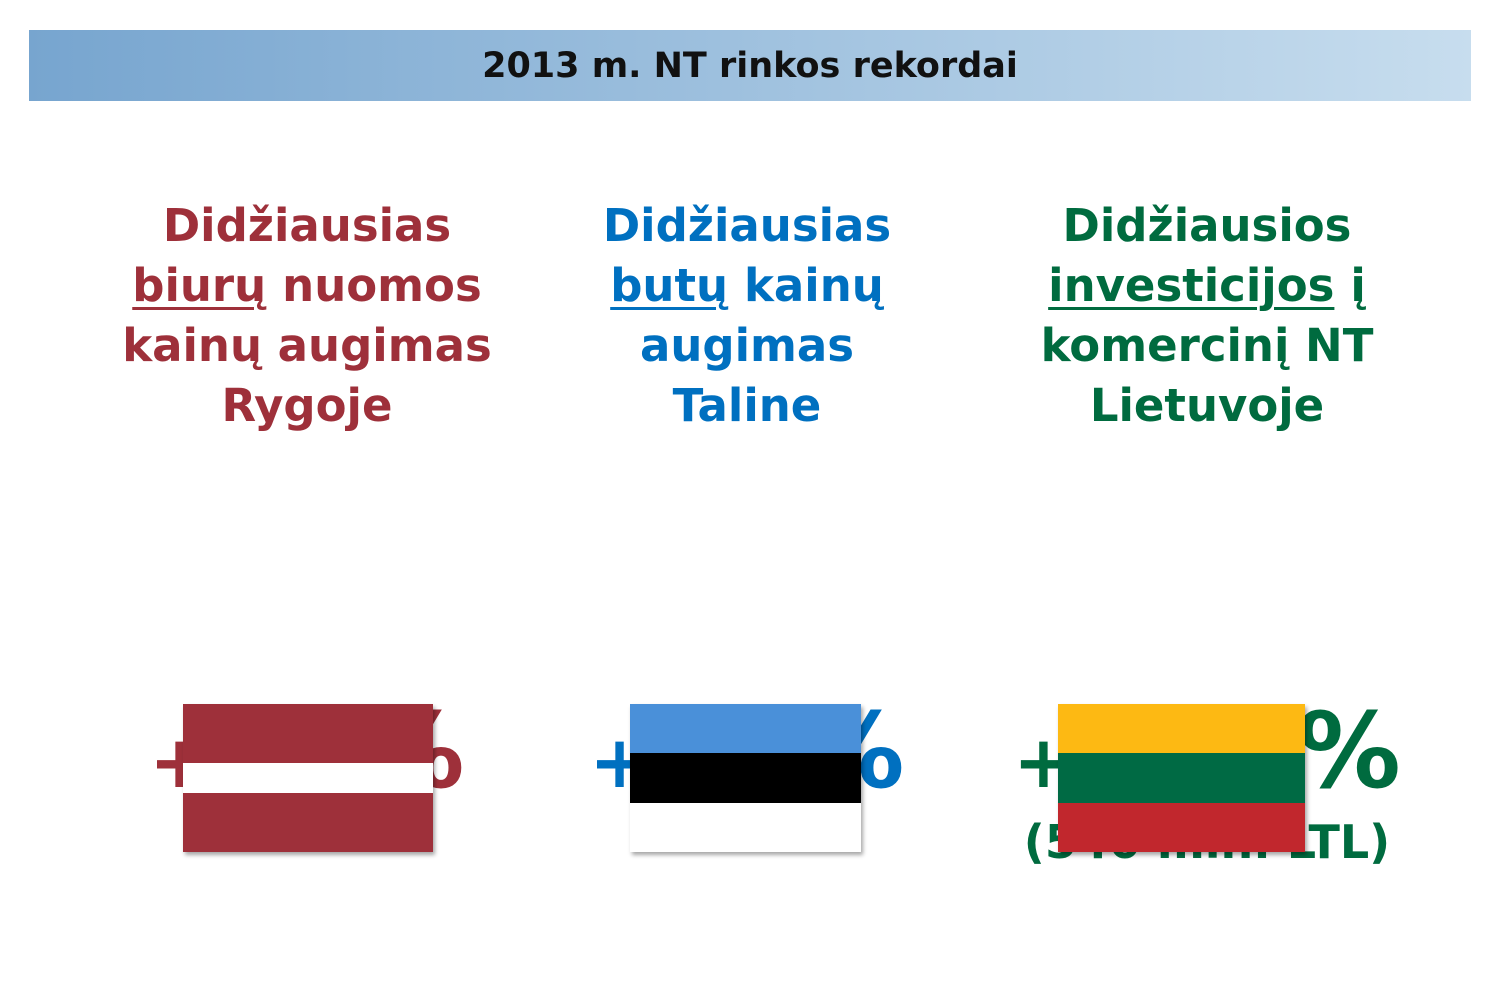 Image resolution: width=1500 pixels, height=989 pixels. What do you see at coordinates (382, 285) in the screenshot?
I see `heading-text: nuomos` at bounding box center [382, 285].